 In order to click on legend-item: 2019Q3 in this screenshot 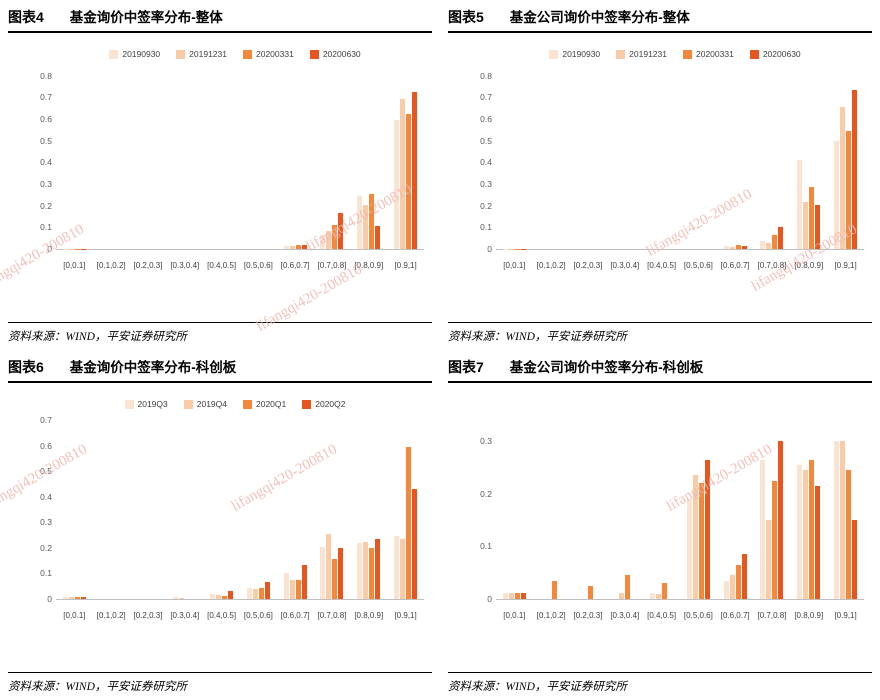, I will do `click(146, 404)`.